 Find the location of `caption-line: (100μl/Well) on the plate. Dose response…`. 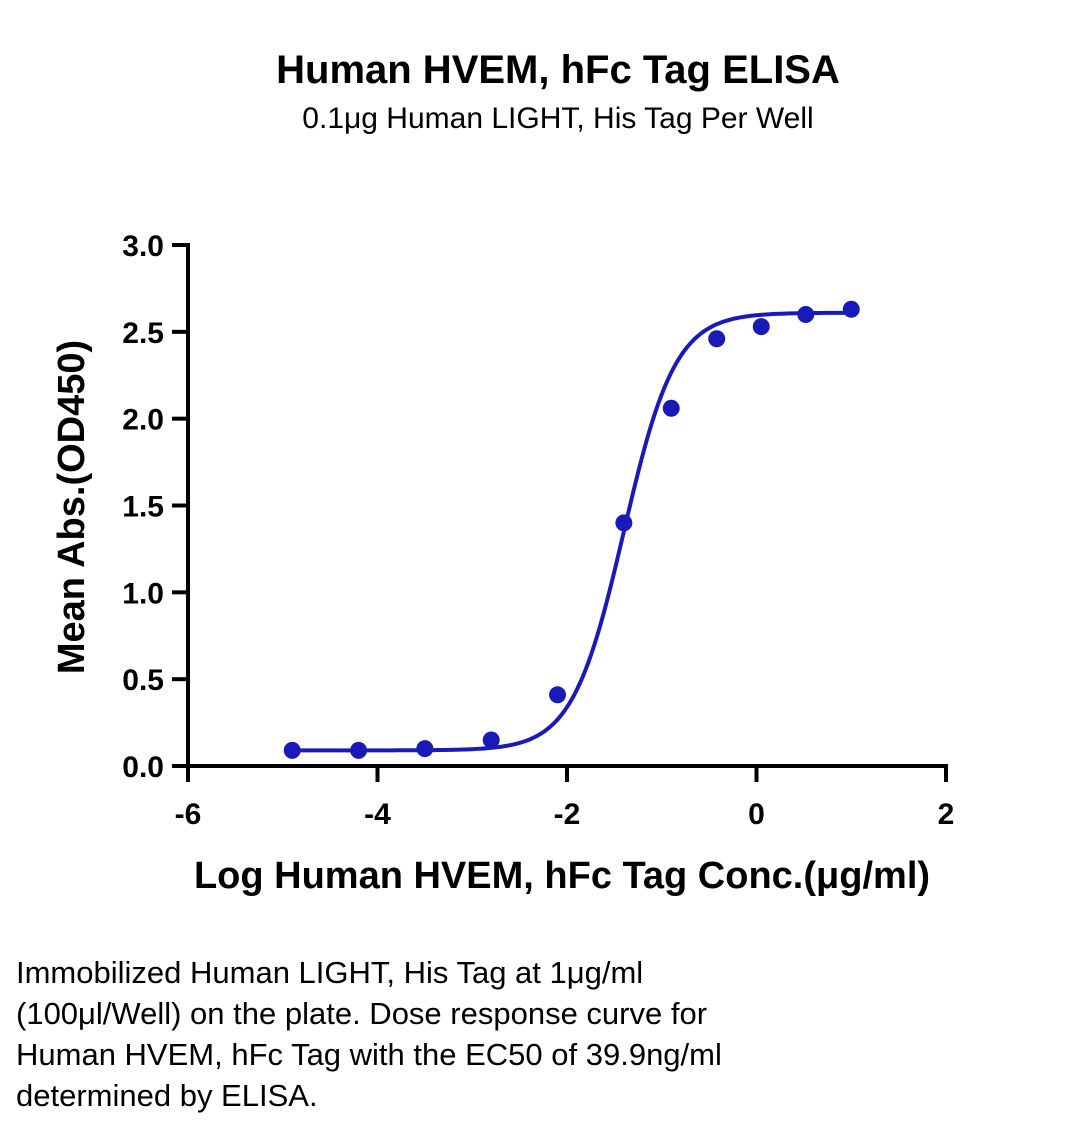

caption-line: (100μl/Well) on the plate. Dose response… is located at coordinates (362, 1013).